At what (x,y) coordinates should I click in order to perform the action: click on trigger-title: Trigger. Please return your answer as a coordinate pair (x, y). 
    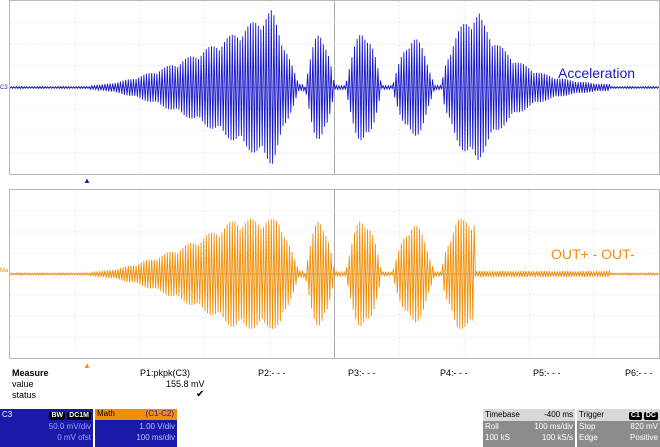
    Looking at the image, I should click on (592, 414).